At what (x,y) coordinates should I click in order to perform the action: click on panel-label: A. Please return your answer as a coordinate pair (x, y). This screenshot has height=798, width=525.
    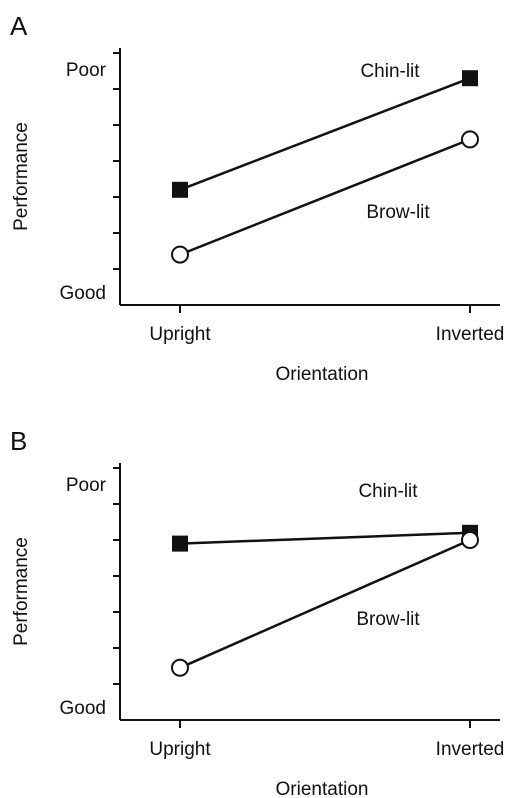
    Looking at the image, I should click on (19, 26).